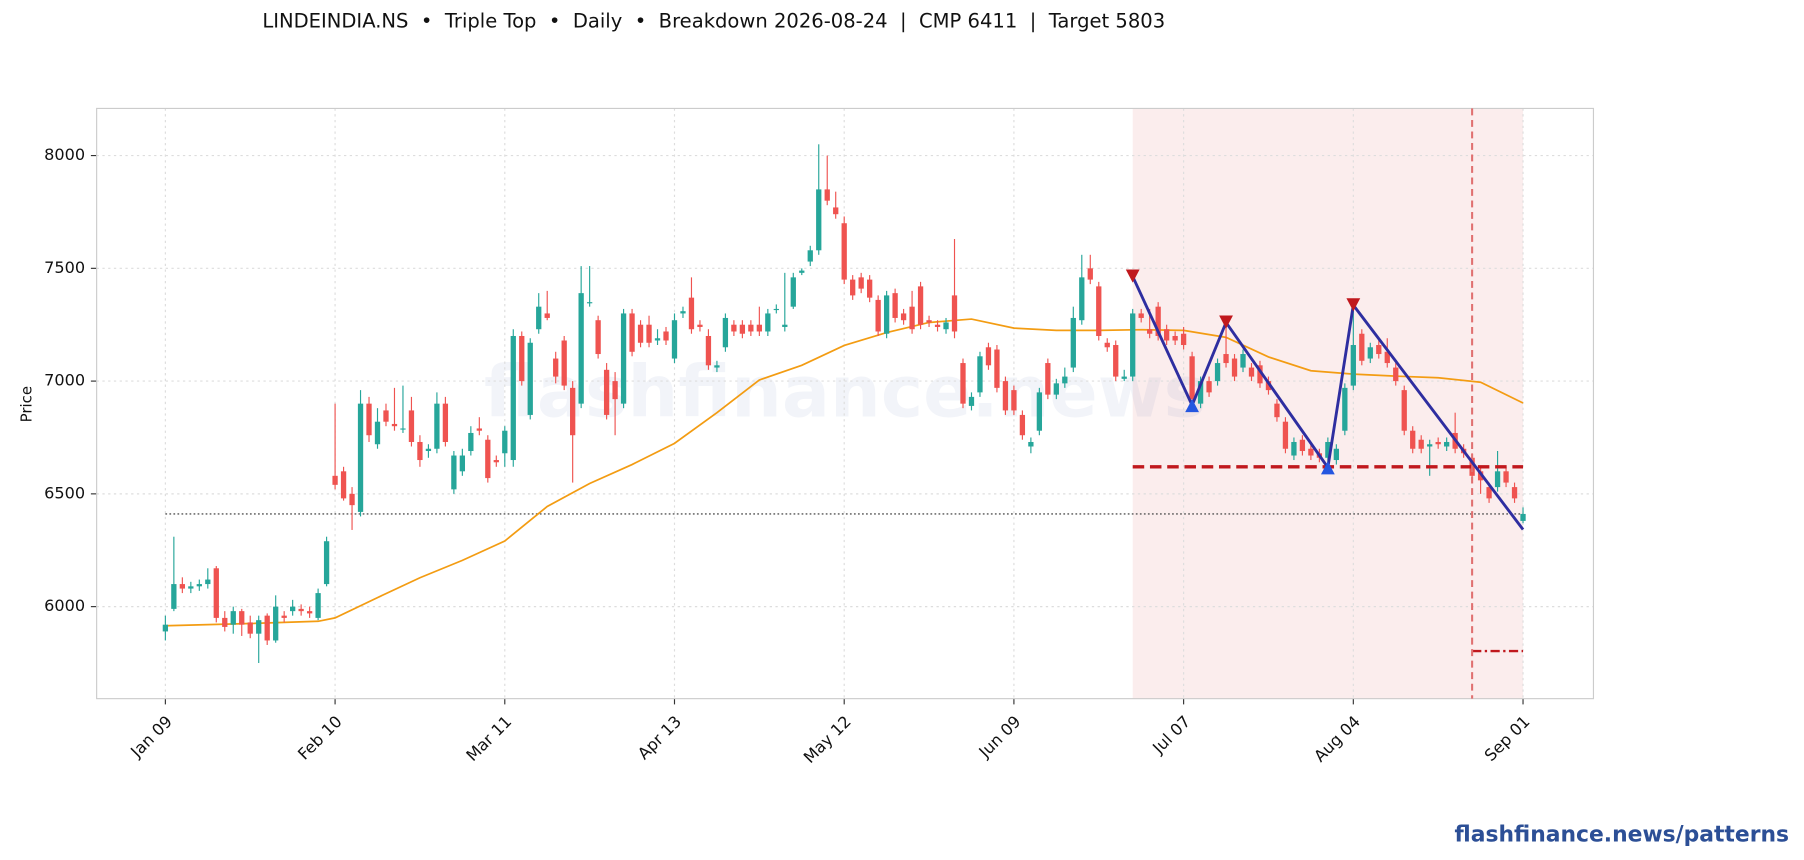 This screenshot has width=1804, height=860. Describe the element at coordinates (659, 737) in the screenshot. I see `x-tick-label: Apr 13` at that location.